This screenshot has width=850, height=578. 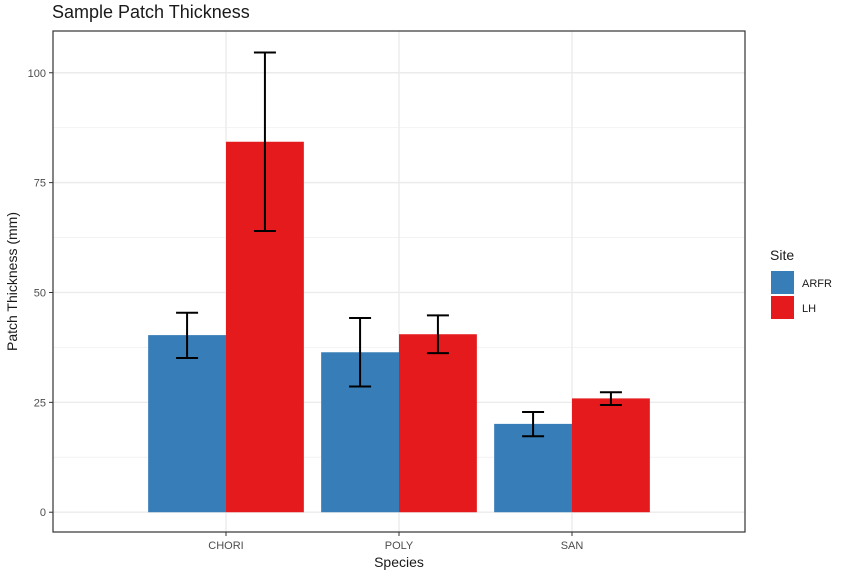 What do you see at coordinates (187, 424) in the screenshot?
I see `bar-arfr-chori` at bounding box center [187, 424].